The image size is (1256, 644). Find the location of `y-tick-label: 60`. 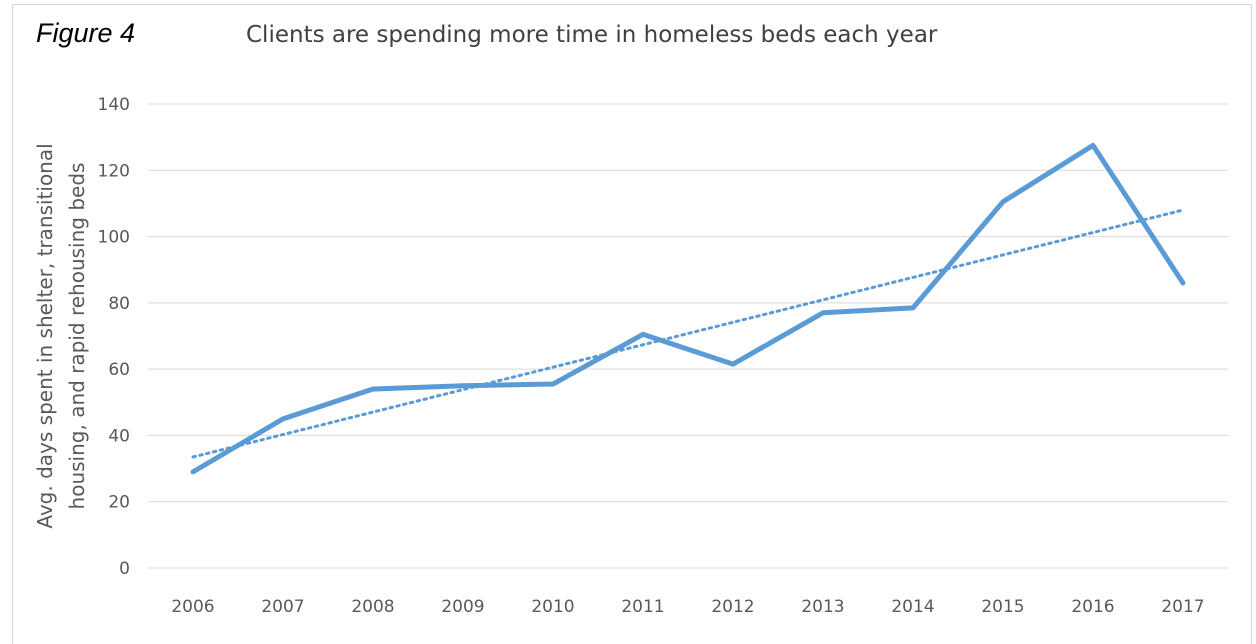

y-tick-label: 60 is located at coordinates (119, 370).